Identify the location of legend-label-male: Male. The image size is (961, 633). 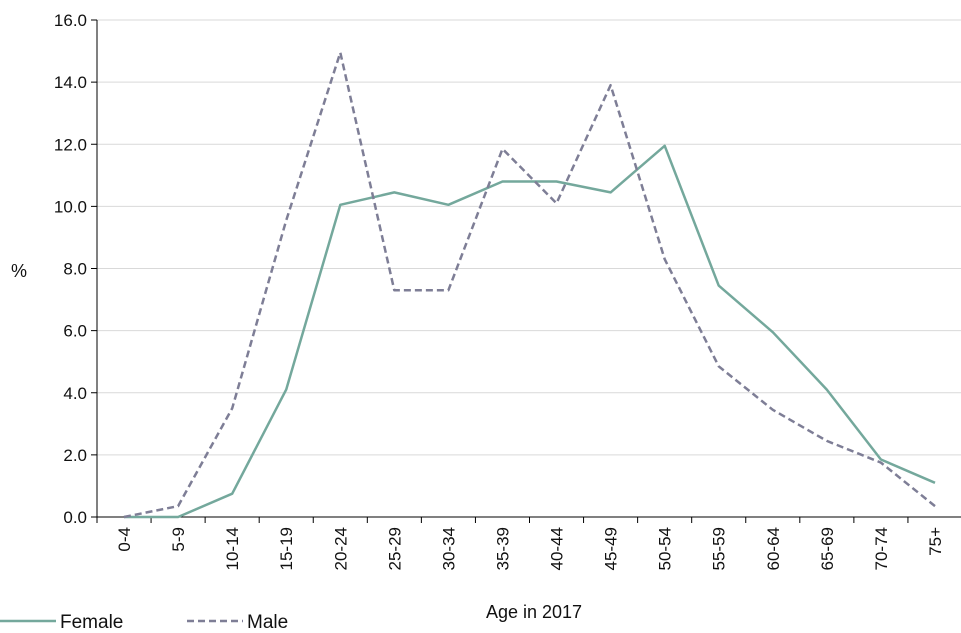
(267, 622).